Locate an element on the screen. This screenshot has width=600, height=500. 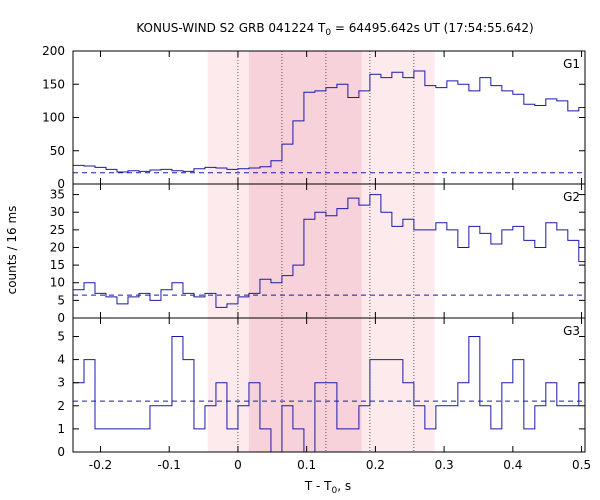
y-tick-label-g2-1: 5 is located at coordinates (61, 300).